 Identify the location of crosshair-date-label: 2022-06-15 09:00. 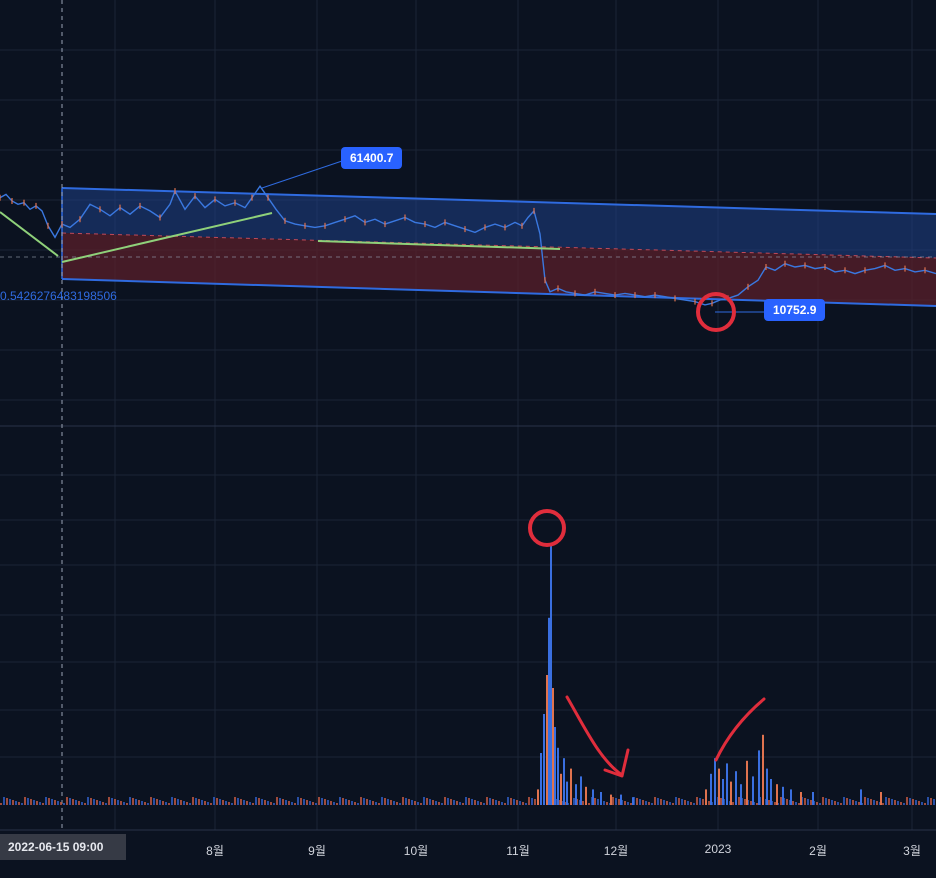
(63, 847).